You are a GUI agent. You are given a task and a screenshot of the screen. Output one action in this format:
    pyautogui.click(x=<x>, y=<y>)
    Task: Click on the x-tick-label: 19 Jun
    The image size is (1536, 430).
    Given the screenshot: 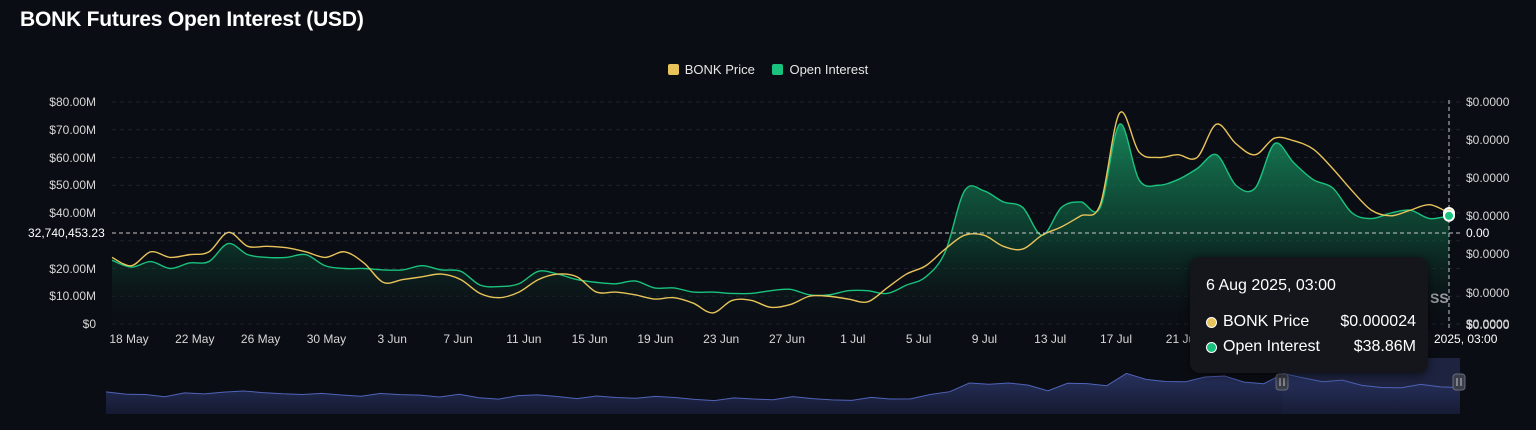 What is the action you would take?
    pyautogui.click(x=655, y=339)
    